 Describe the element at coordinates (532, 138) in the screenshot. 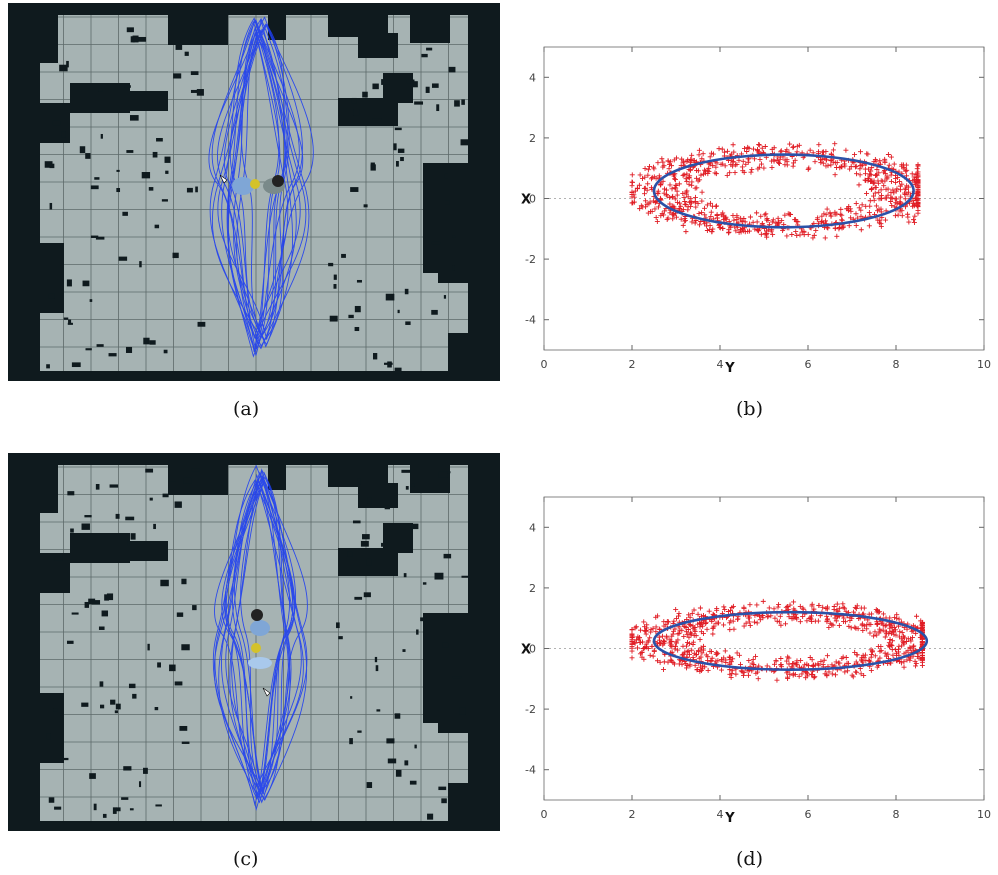

I see `y-tick-label: 2` at that location.